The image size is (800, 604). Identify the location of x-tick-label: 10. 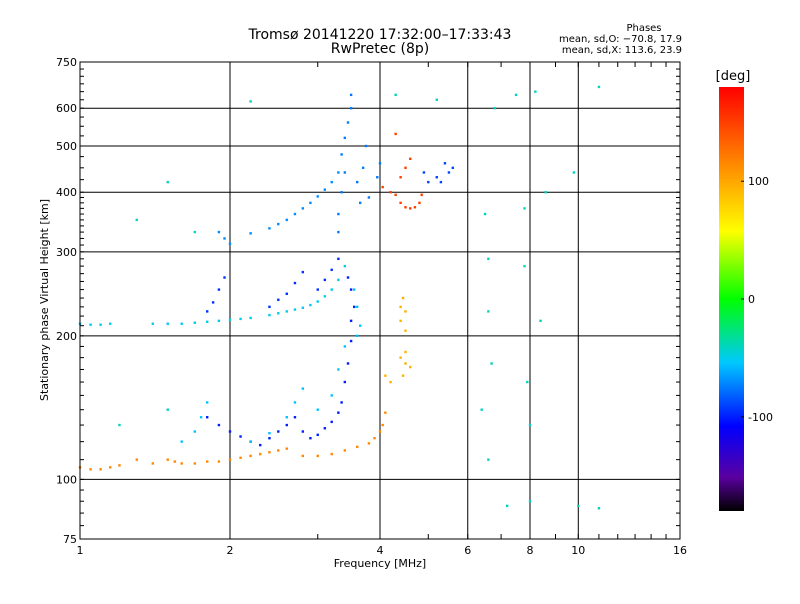
(578, 550).